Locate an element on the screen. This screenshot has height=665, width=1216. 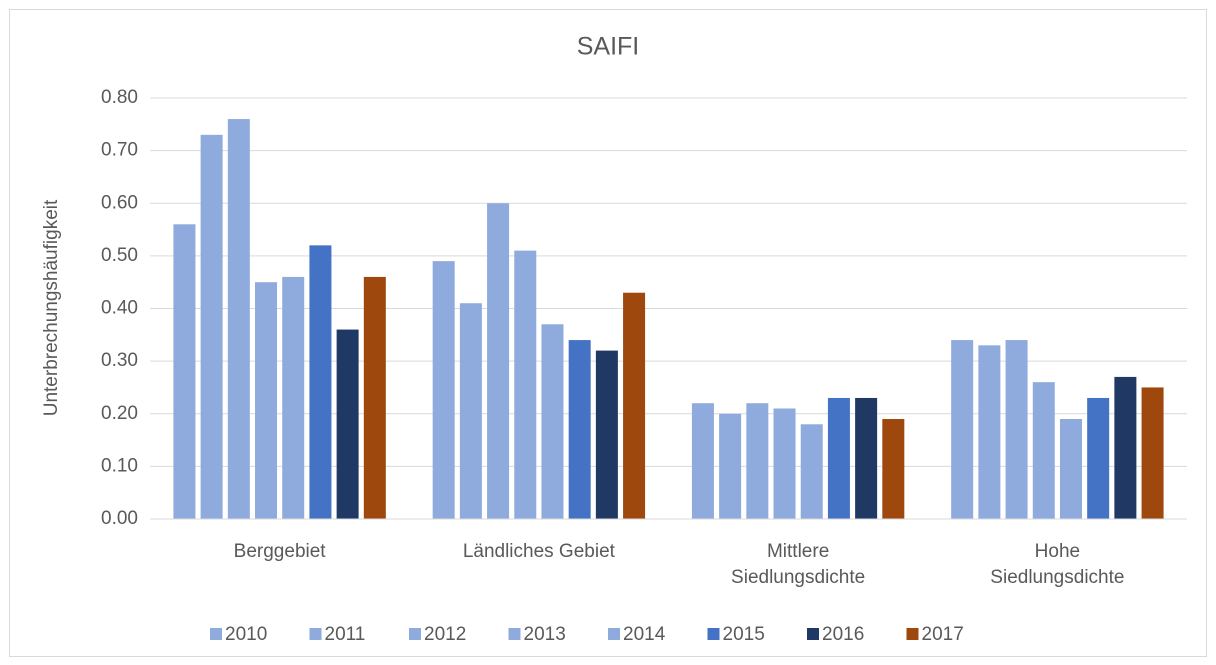
x-tick-label: Mittlere Siedlungsdichte is located at coordinates (798, 564).